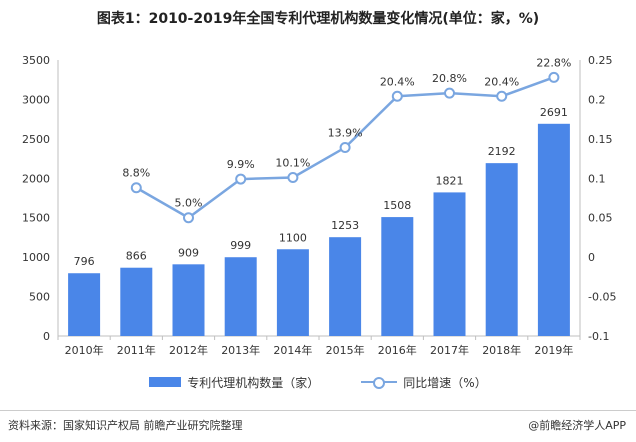 The image size is (636, 442). What do you see at coordinates (591, 257) in the screenshot?
I see `y-right-tick-label: 0` at bounding box center [591, 257].